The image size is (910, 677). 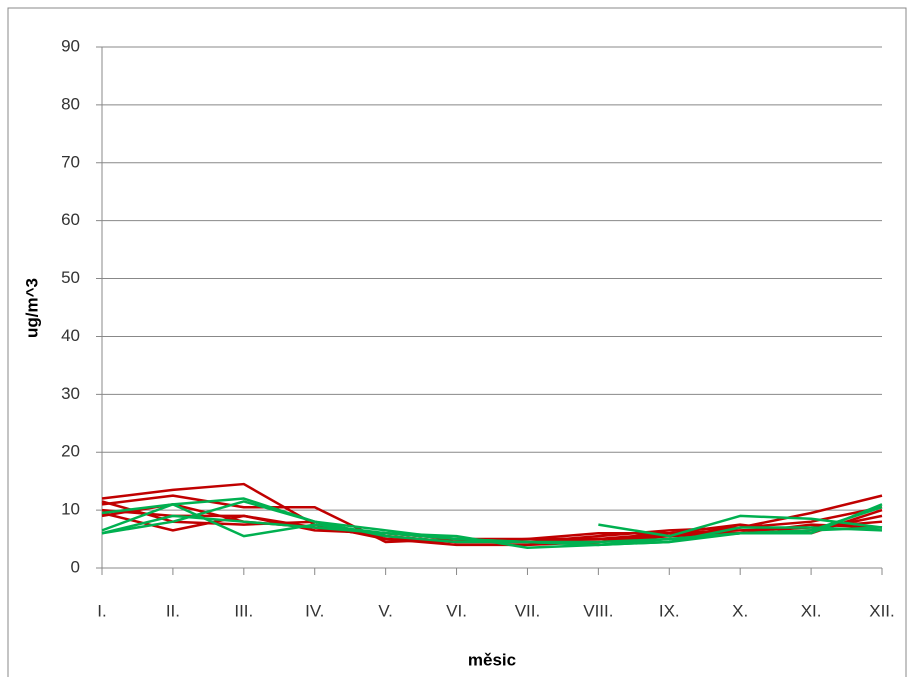 I want to click on y-tick-label: 90, so click(x=70, y=45).